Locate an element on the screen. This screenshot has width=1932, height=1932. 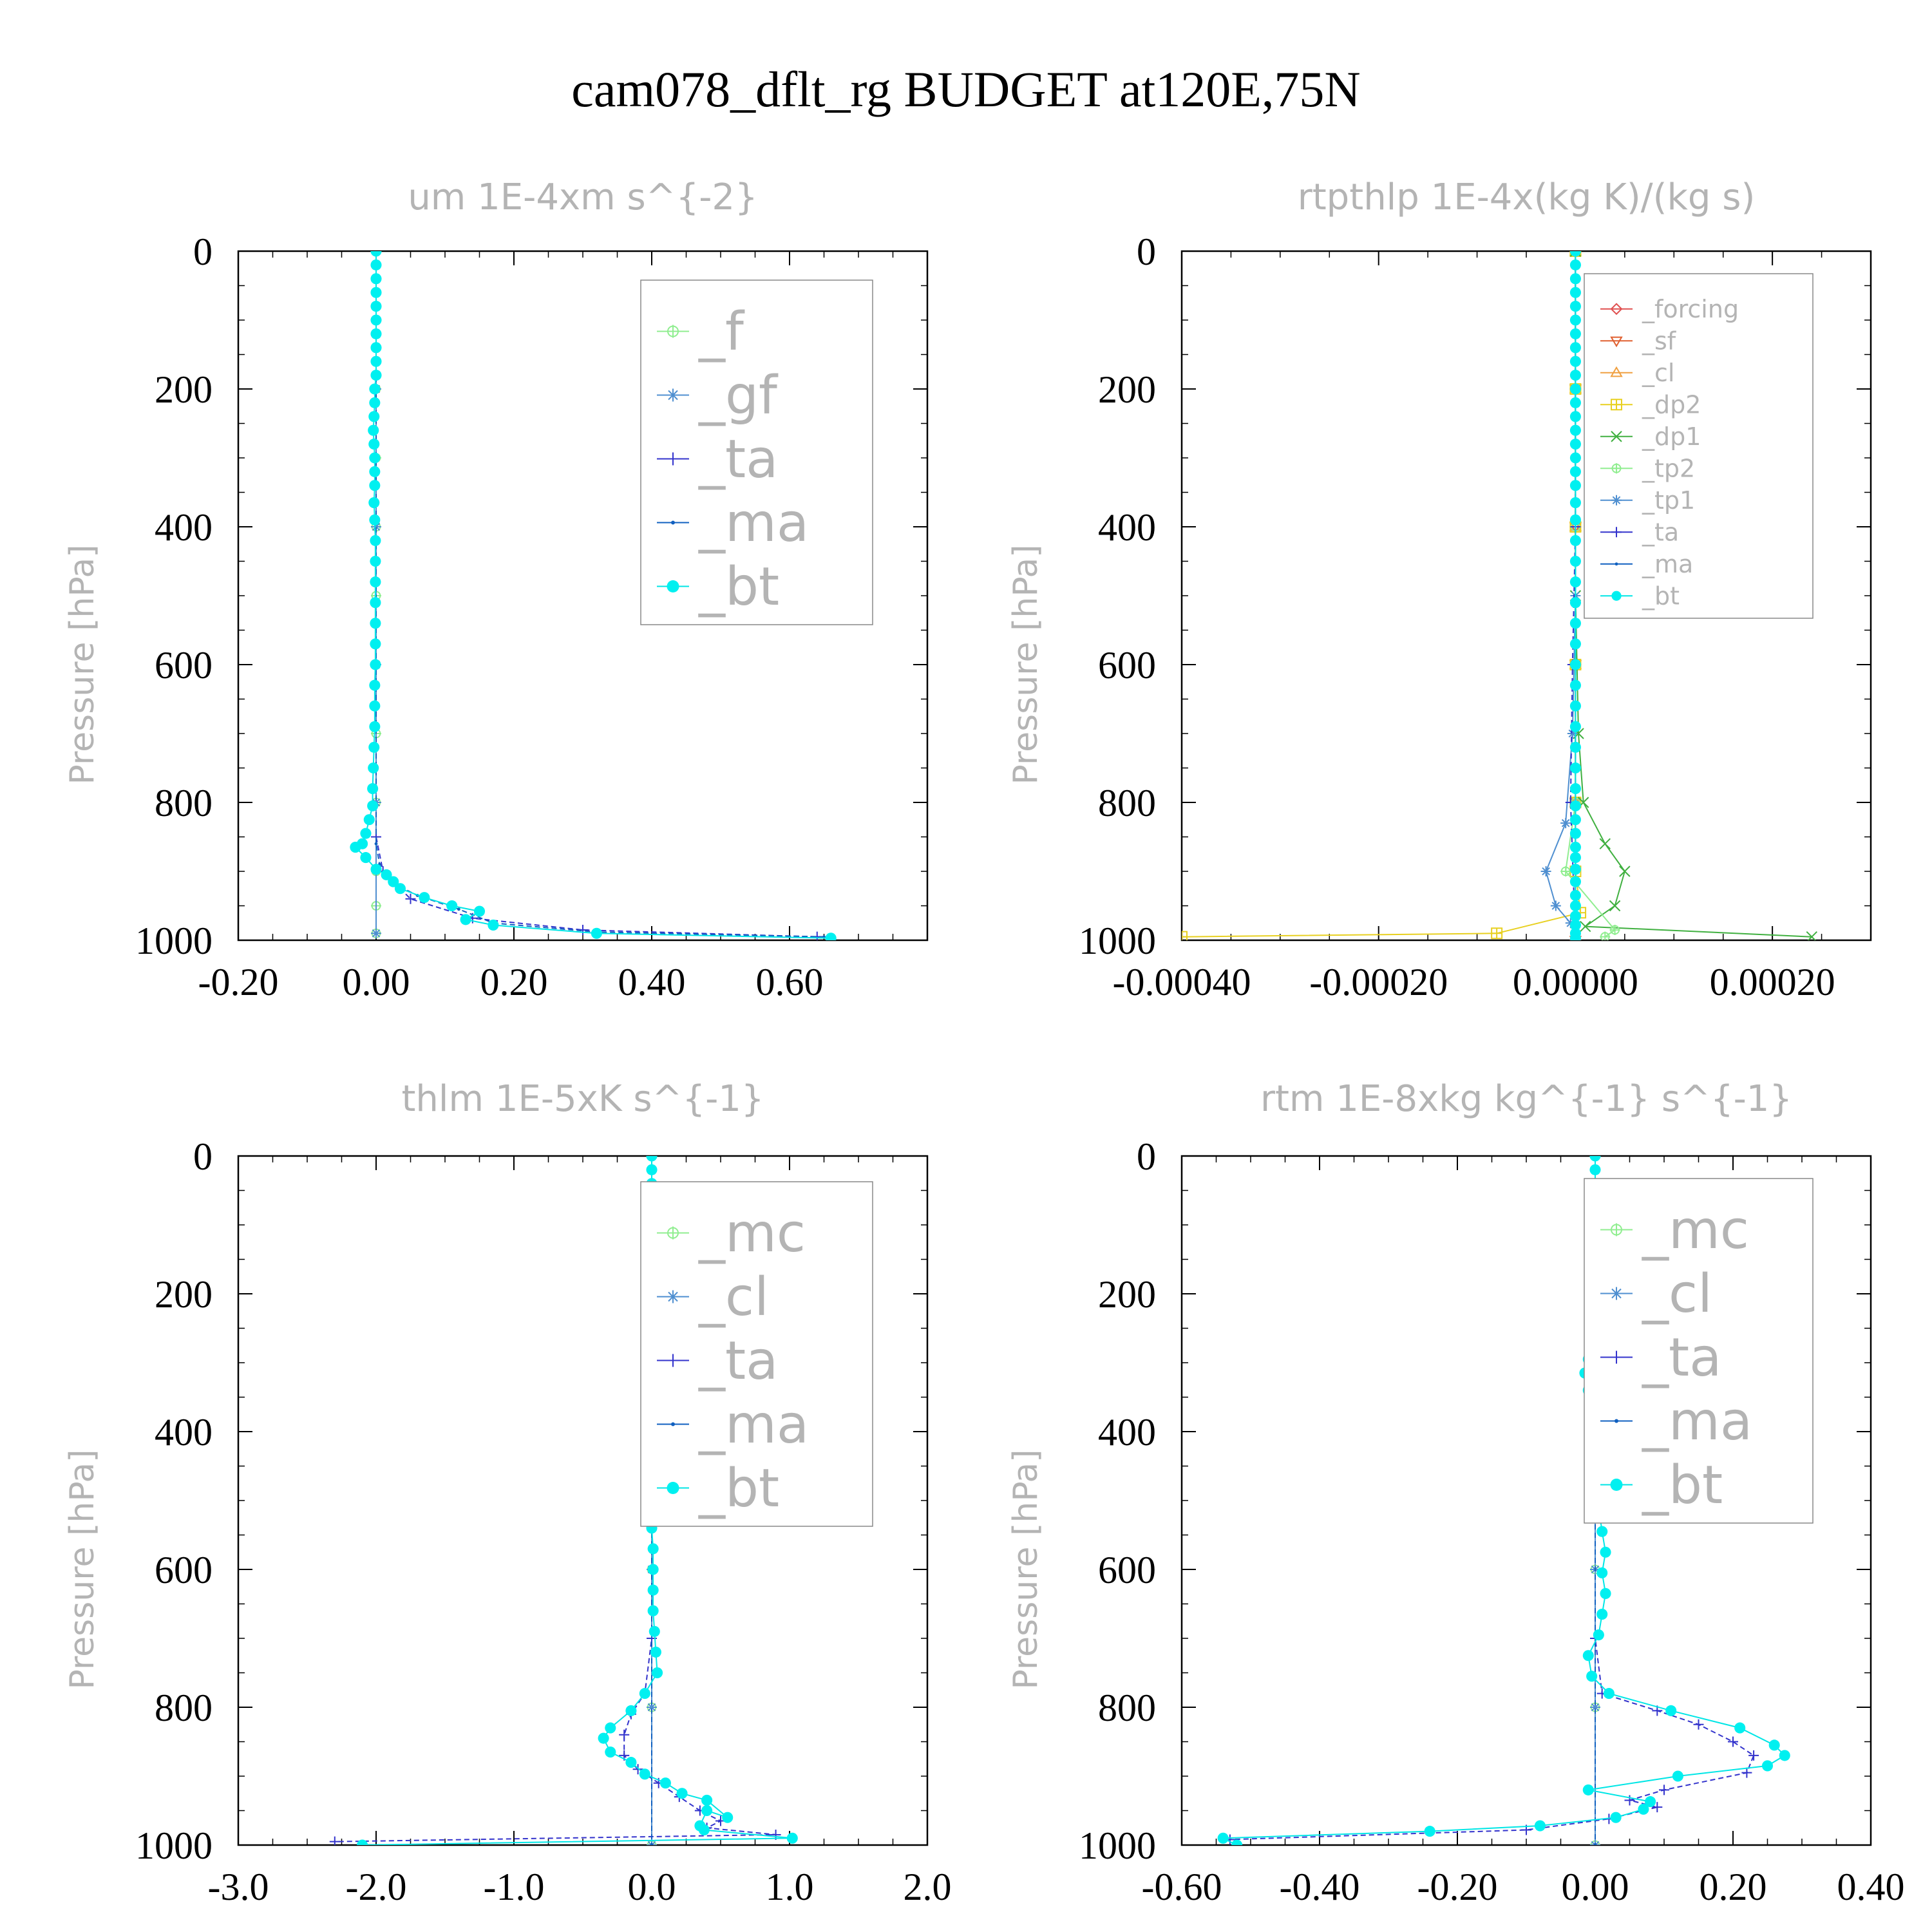
y-tick-label: 400 is located at coordinates (1127, 1432).